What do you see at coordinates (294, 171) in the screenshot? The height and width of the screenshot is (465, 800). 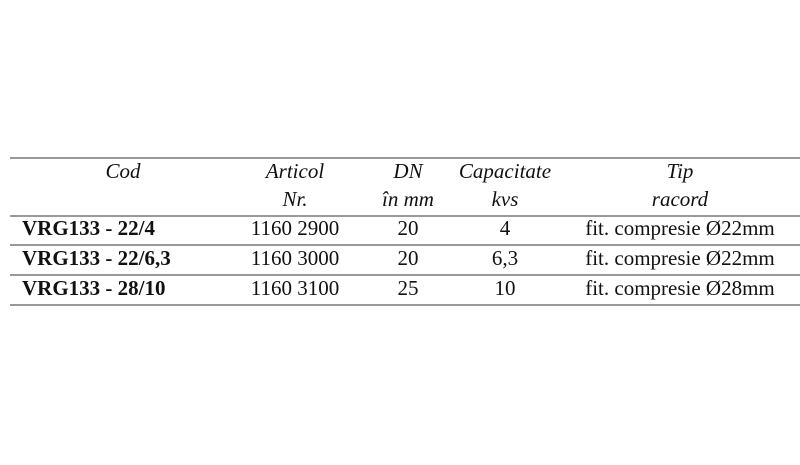 I see `column-header: Articol` at bounding box center [294, 171].